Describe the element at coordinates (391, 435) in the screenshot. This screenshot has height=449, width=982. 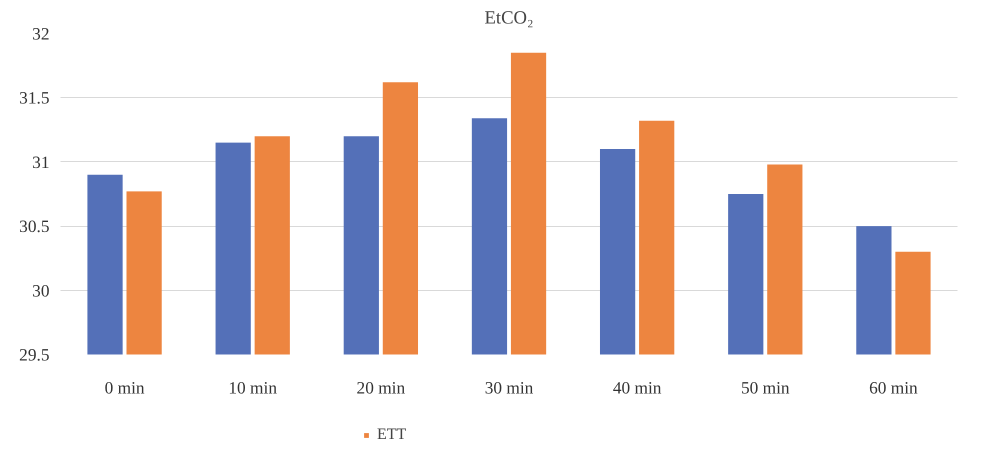
I see `legend-label: ETT` at that location.